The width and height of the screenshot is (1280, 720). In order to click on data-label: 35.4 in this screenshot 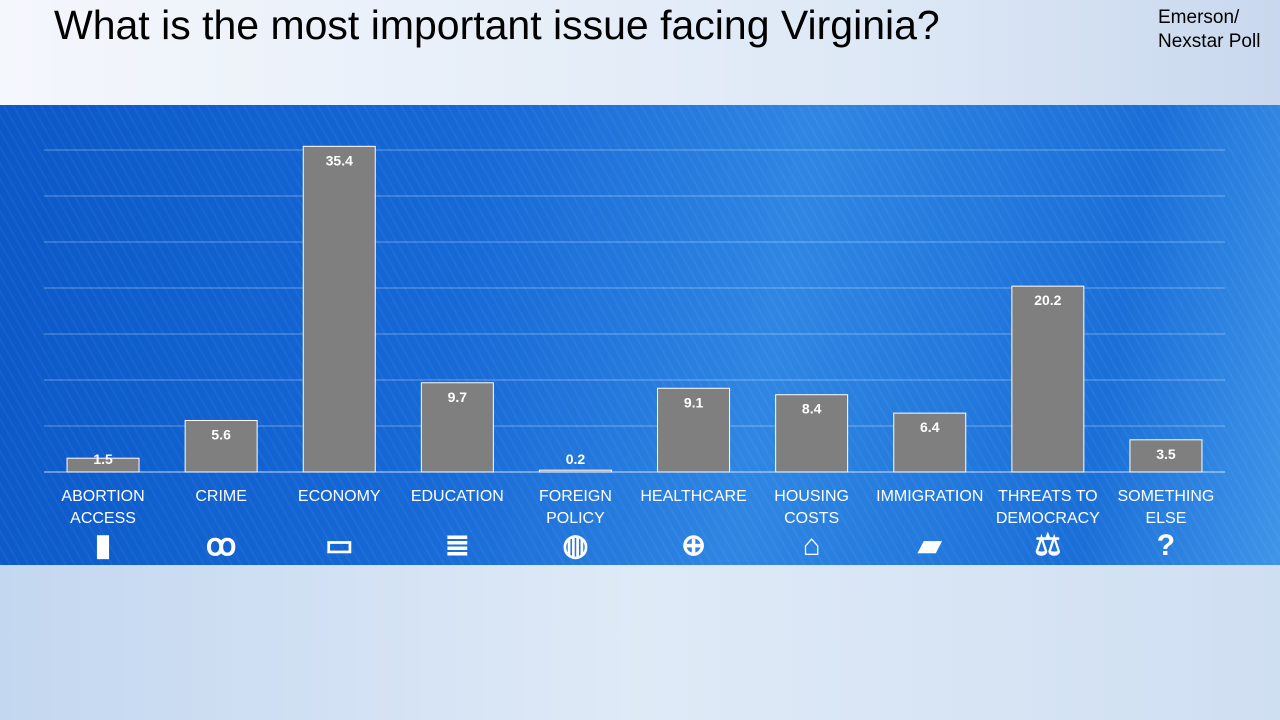, I will do `click(339, 160)`.